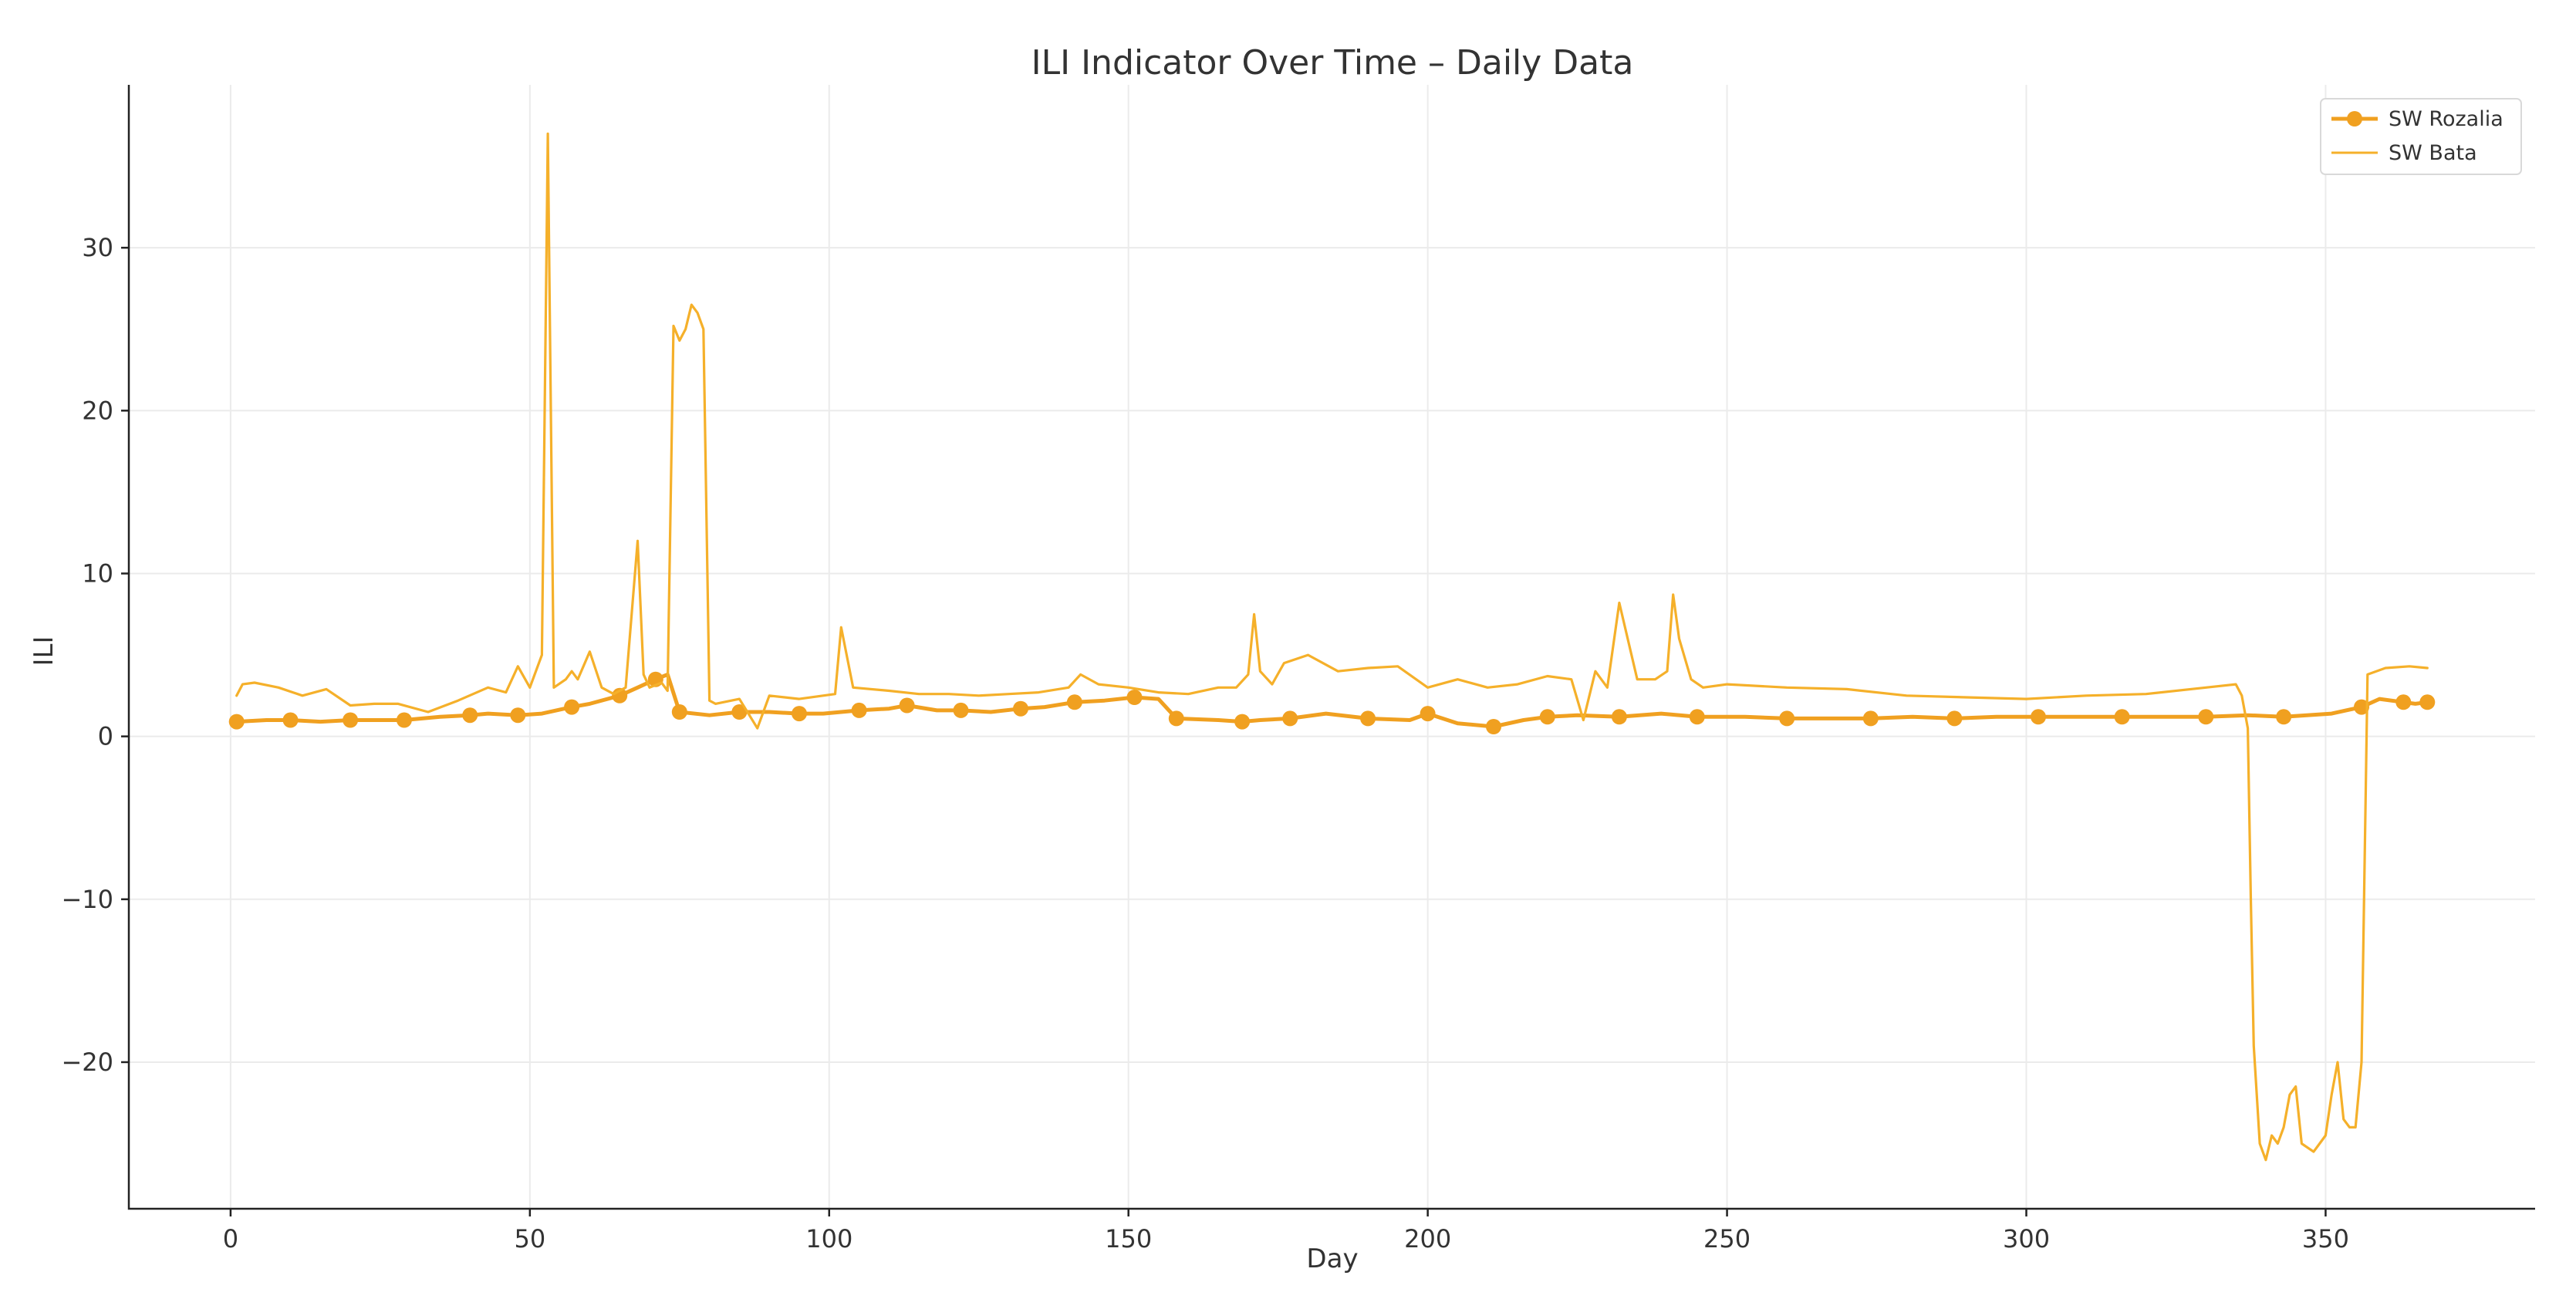 This screenshot has height=1299, width=2576. What do you see at coordinates (98, 573) in the screenshot?
I see `y-tick-label: 10` at bounding box center [98, 573].